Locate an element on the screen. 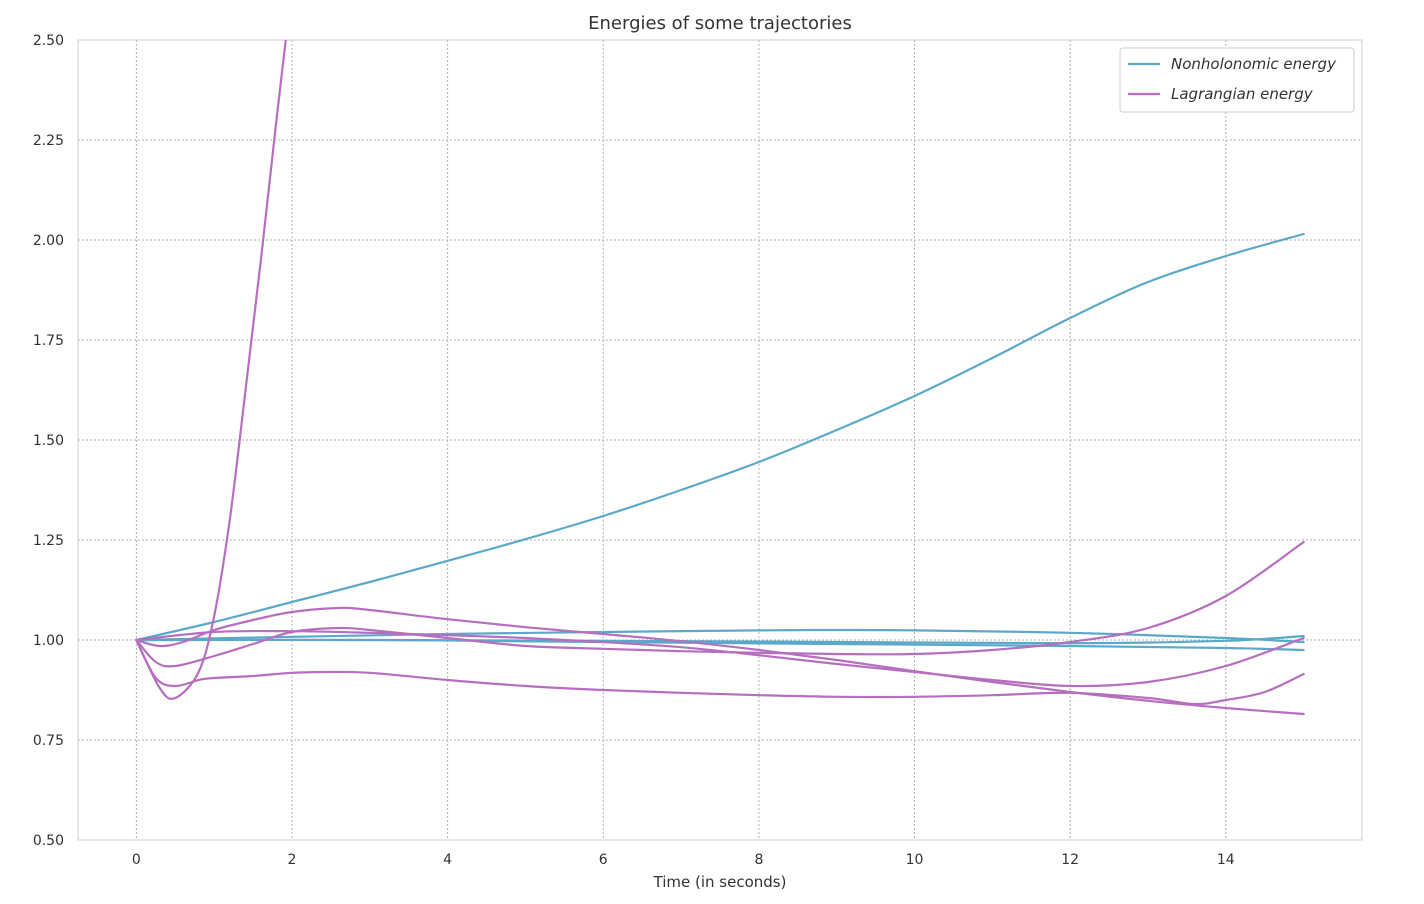  y-tick-label: 1.50 is located at coordinates (48, 441).